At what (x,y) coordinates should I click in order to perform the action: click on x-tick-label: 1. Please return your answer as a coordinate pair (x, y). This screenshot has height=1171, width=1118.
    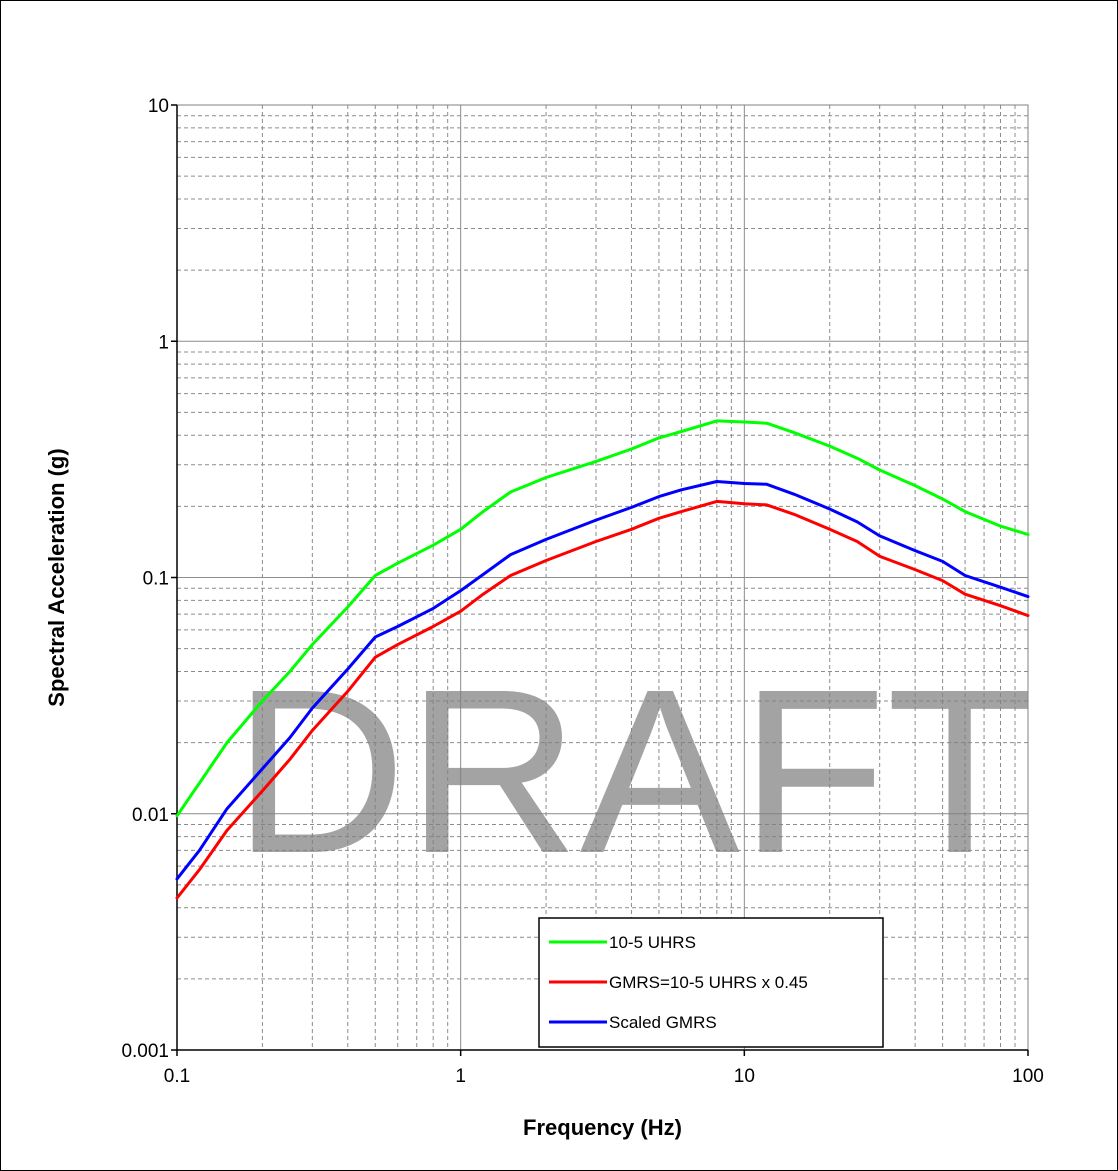
    Looking at the image, I should click on (460, 1076).